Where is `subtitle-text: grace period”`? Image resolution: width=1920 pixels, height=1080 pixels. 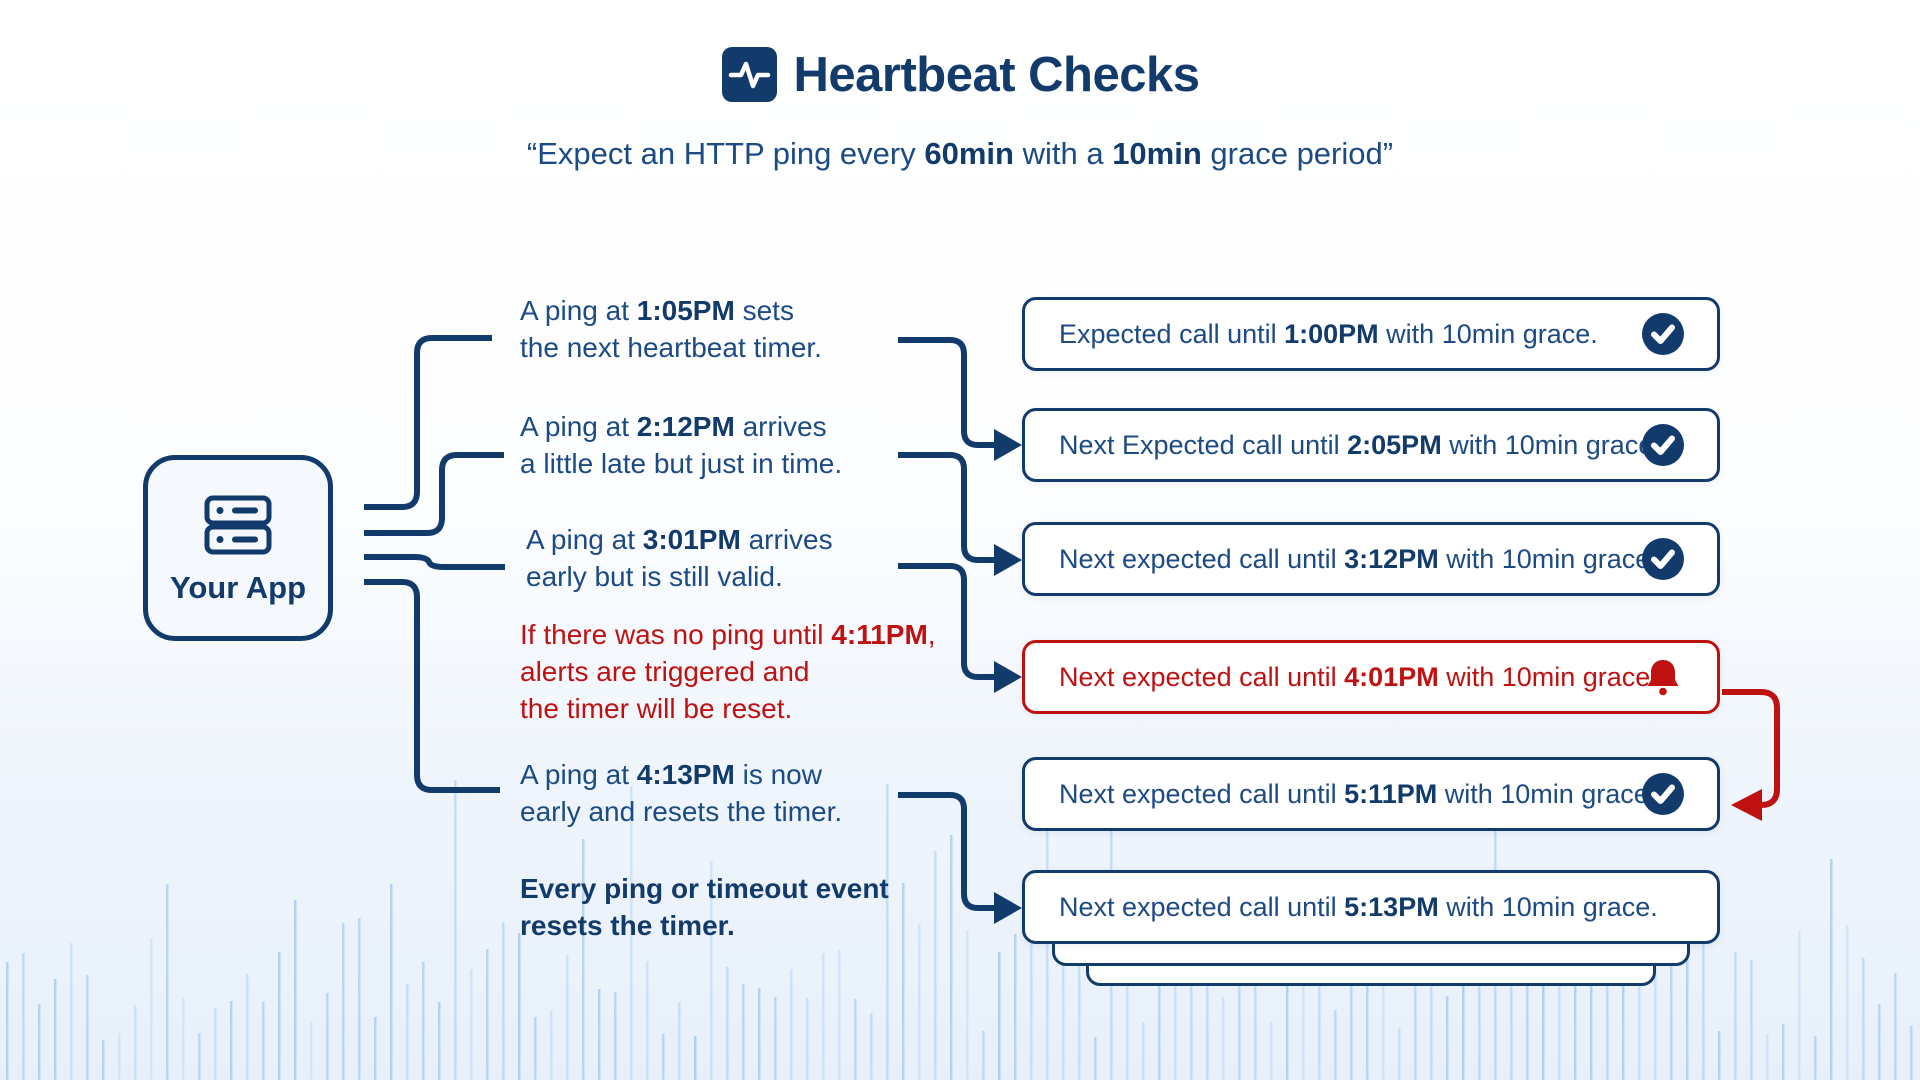 subtitle-text: grace period” is located at coordinates (1297, 153).